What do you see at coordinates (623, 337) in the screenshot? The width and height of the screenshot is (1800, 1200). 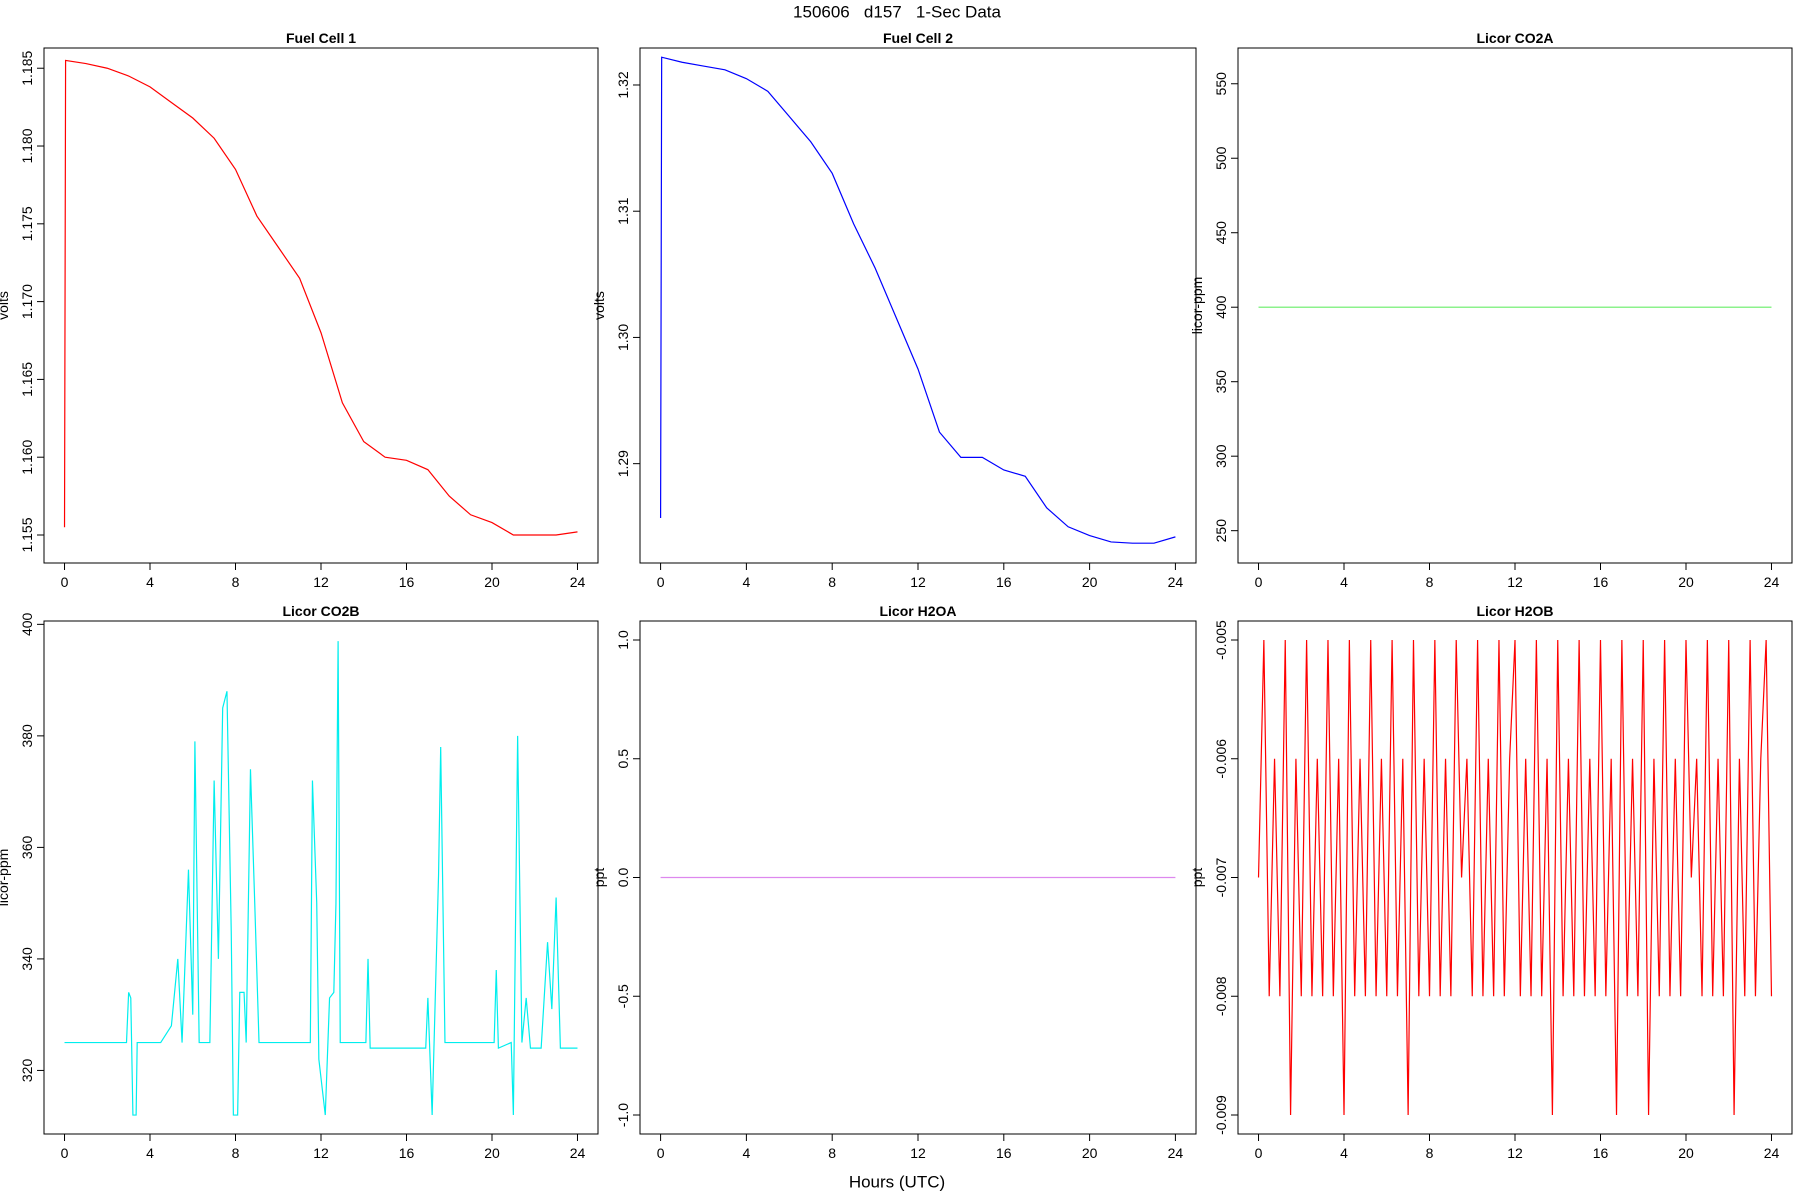 I see `y-tick-label: 1.30` at bounding box center [623, 337].